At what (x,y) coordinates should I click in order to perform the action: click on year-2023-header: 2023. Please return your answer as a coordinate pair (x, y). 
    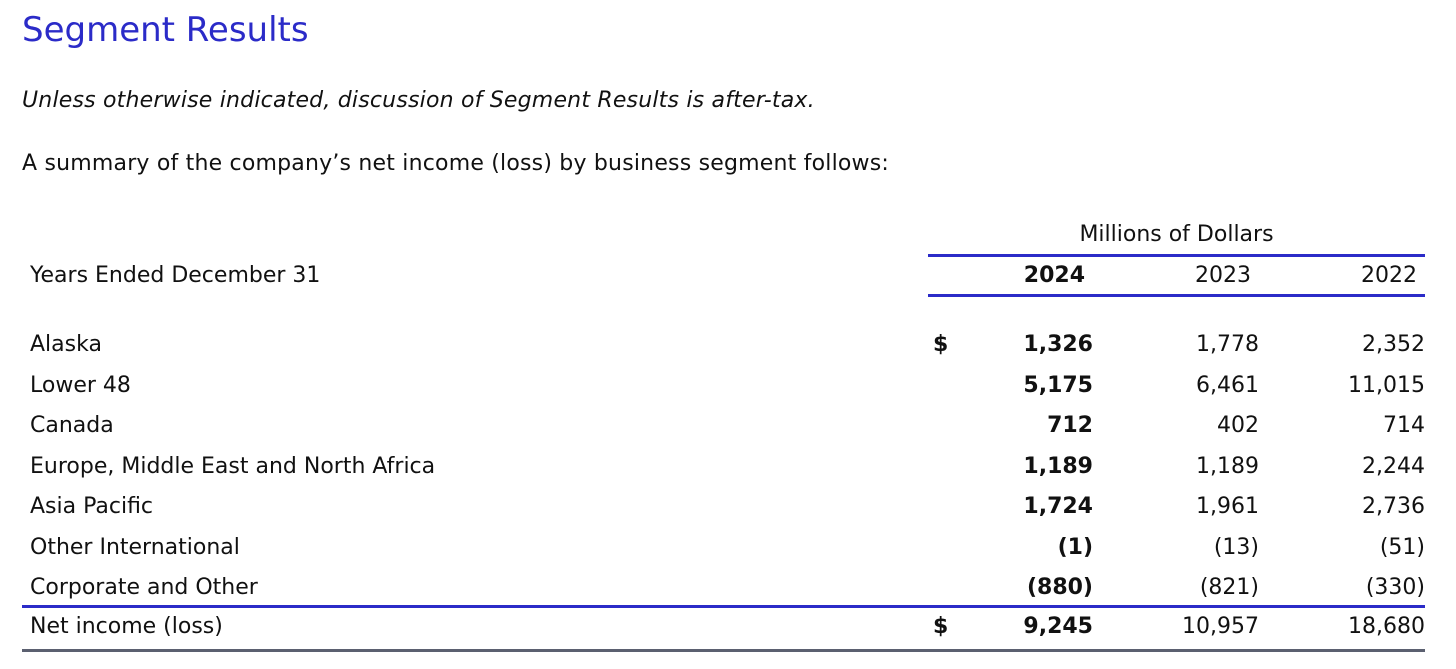
    Looking at the image, I should click on (1223, 275).